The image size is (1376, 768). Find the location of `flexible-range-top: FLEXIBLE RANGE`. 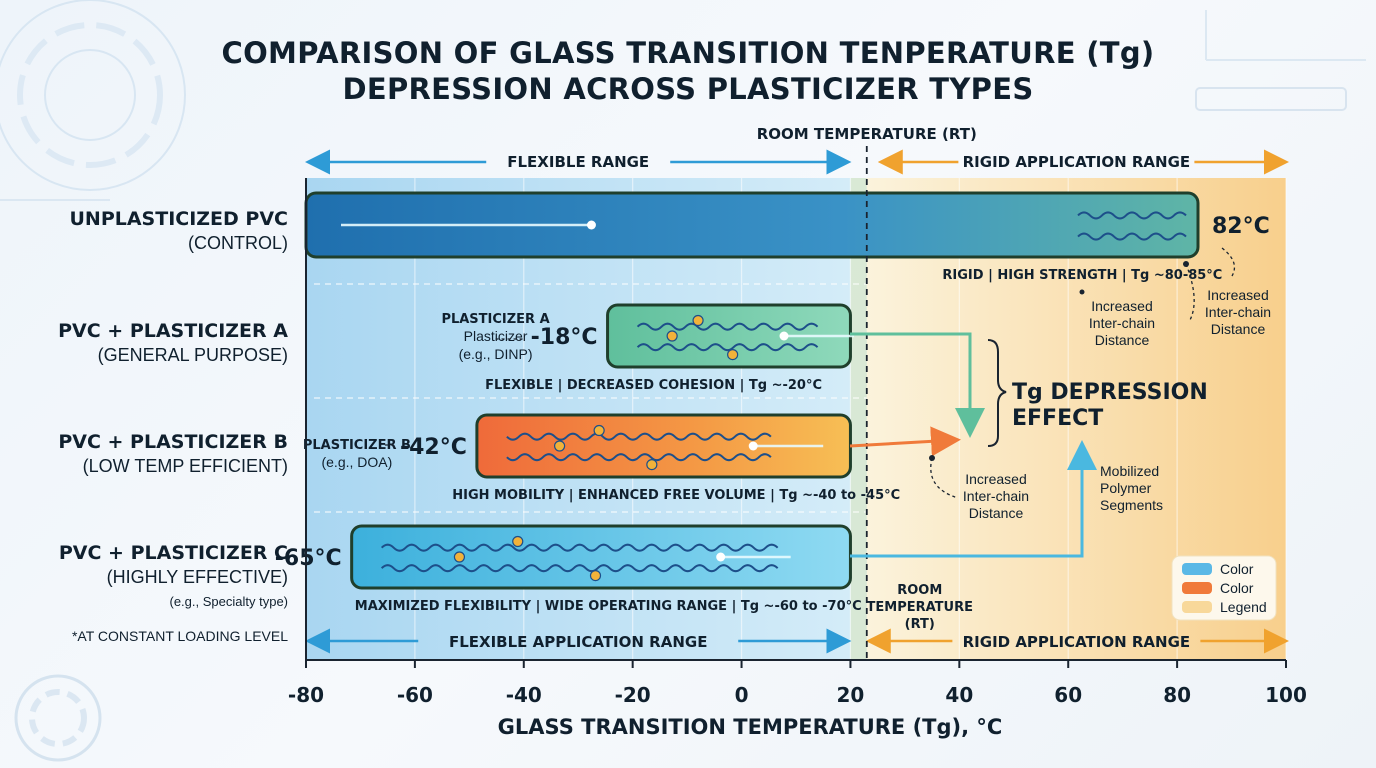

flexible-range-top: FLEXIBLE RANGE is located at coordinates (578, 162).